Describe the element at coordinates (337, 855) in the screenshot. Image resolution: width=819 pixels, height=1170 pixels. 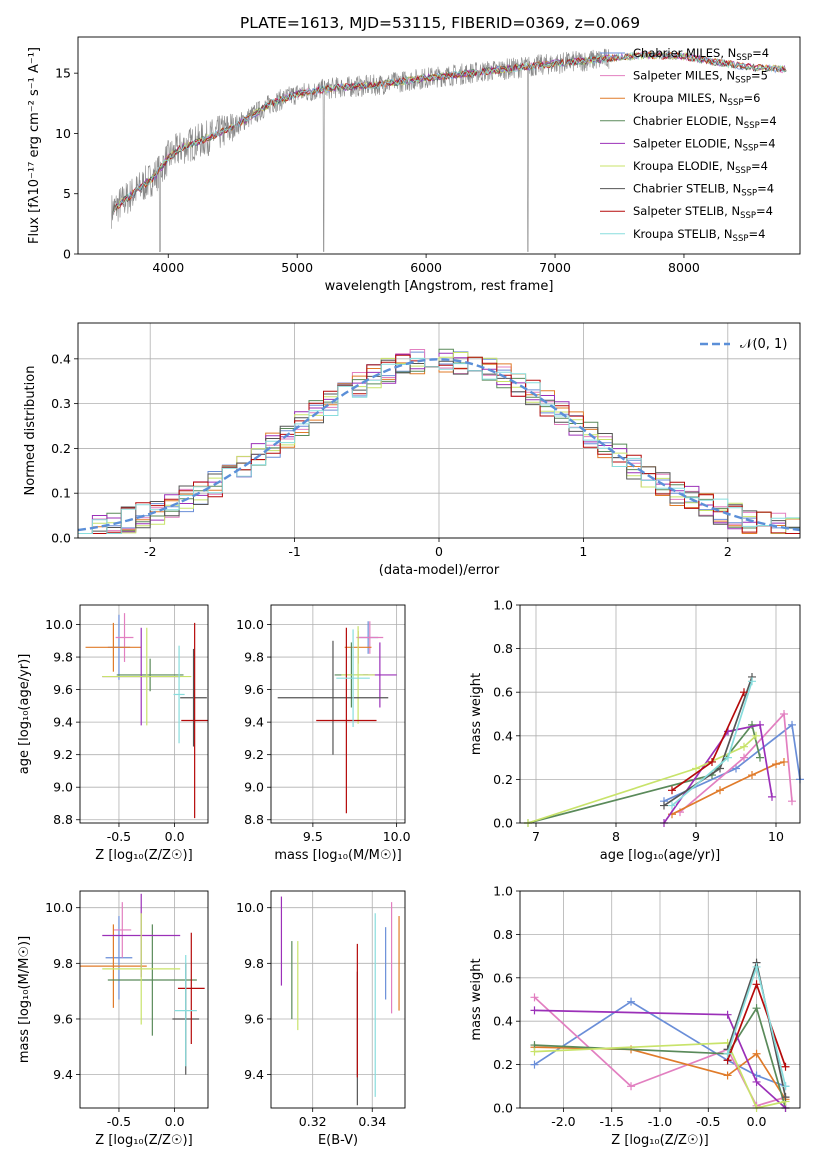
I see `x-axis-label: mass [log₁₀(M/M☉)]` at that location.